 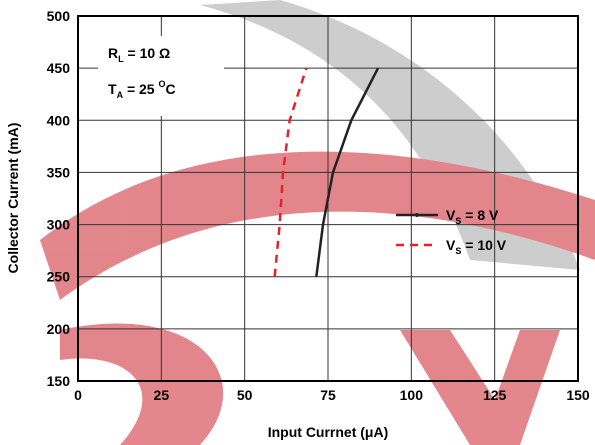 What do you see at coordinates (328, 432) in the screenshot?
I see `x-axis-title: Input Currnet (μA)` at bounding box center [328, 432].